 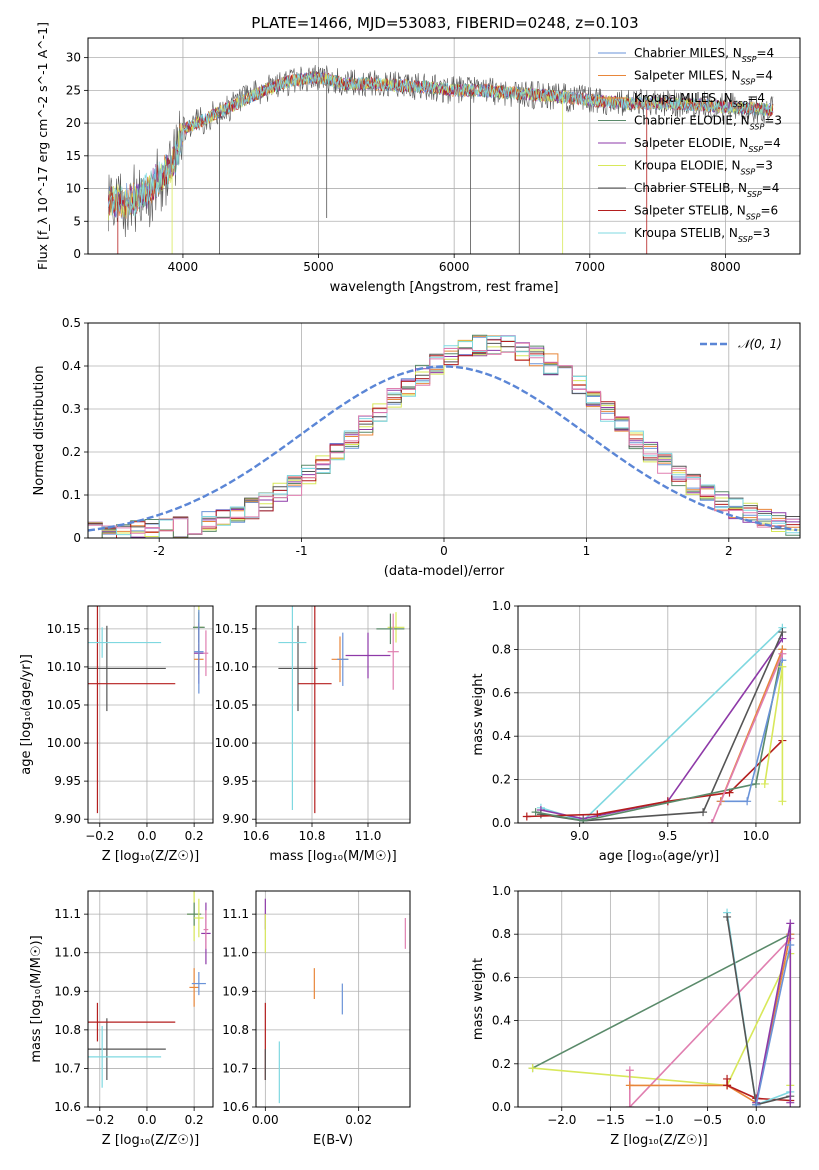 What do you see at coordinates (67, 819) in the screenshot?
I see `y-tick-label: 9.90` at bounding box center [67, 819].